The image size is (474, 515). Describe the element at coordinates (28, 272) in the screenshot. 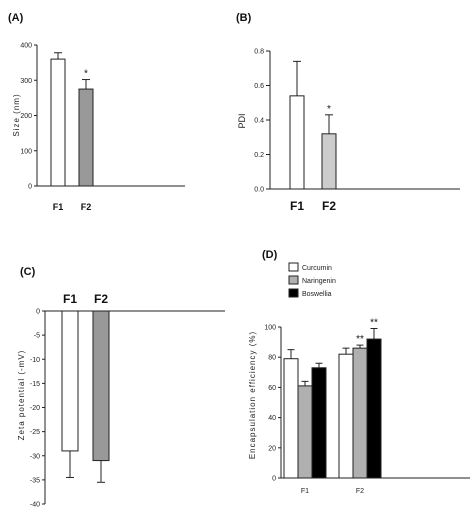

I see `panel-c-label: (C)` at that location.